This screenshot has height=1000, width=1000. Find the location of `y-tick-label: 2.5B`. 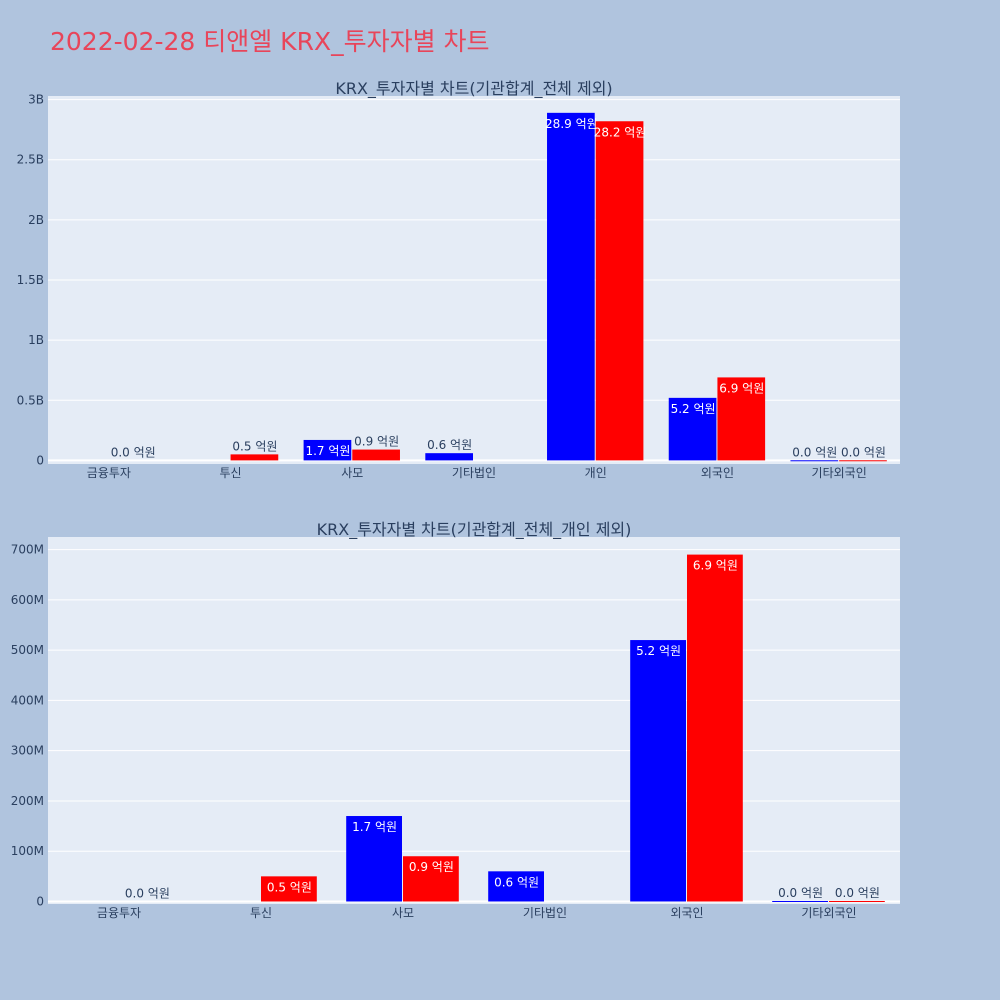

y-tick-label: 2.5B is located at coordinates (30, 160).